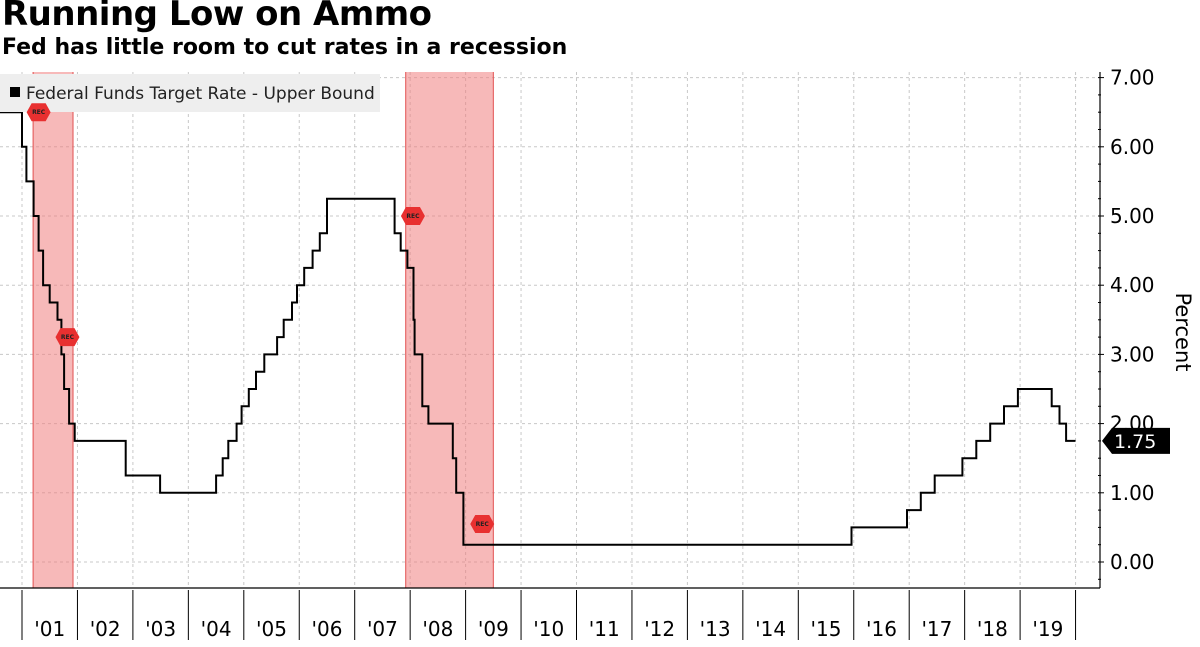  I want to click on x-tick-label: '12, so click(659, 629).